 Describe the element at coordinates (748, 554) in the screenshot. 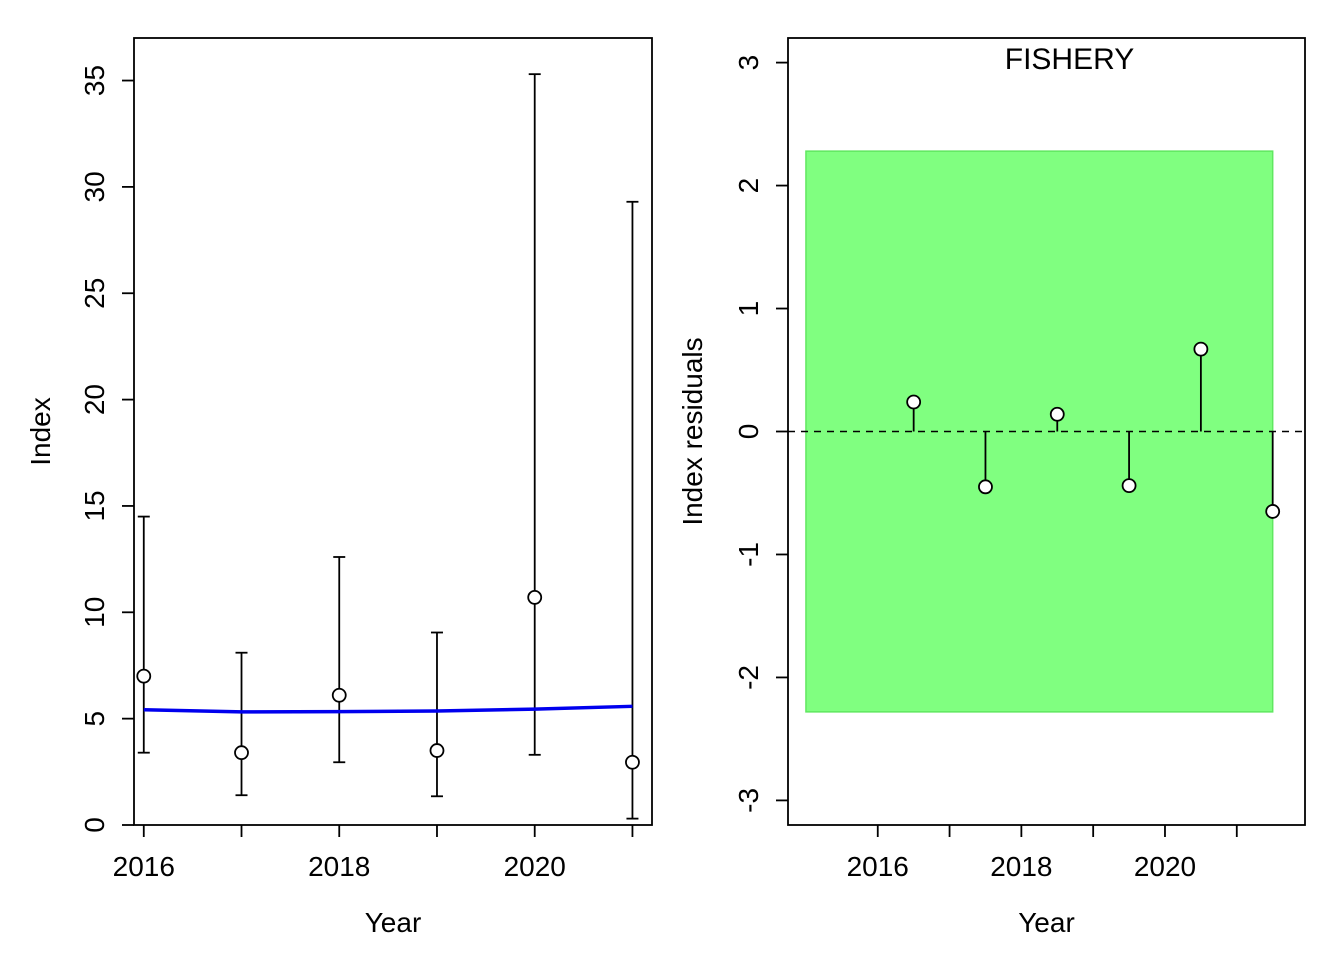

I see `y-tick-label: -1` at that location.